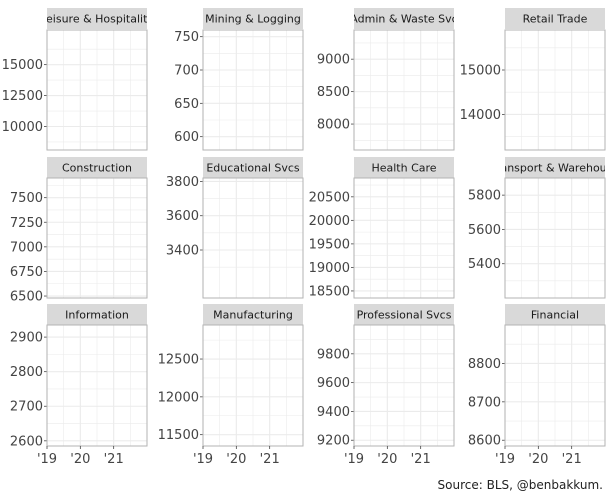 Image resolution: width=615 pixels, height=500 pixels. What do you see at coordinates (484, 230) in the screenshot?
I see `y-tick-label: 5600` at bounding box center [484, 230].